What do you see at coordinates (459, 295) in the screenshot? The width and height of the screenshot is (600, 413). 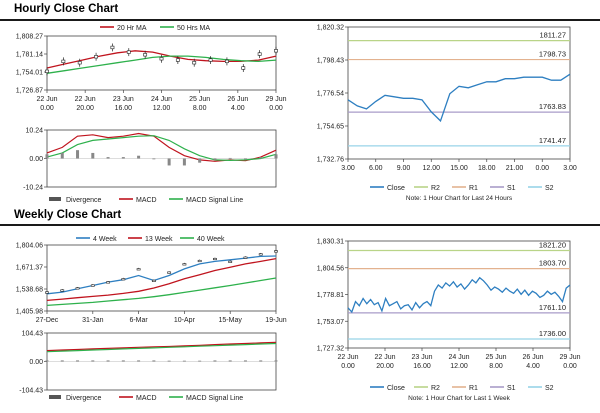 I see `weekly-close-series-close` at bounding box center [459, 295].